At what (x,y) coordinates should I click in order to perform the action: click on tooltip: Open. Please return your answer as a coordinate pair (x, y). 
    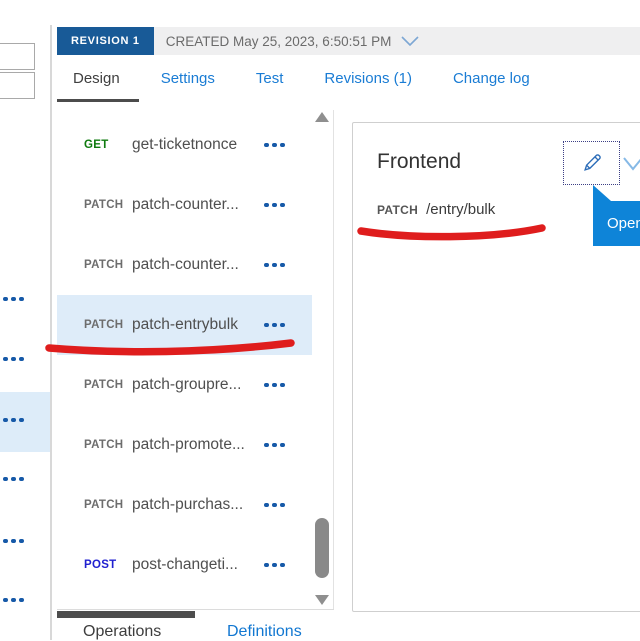
    Looking at the image, I should click on (616, 223).